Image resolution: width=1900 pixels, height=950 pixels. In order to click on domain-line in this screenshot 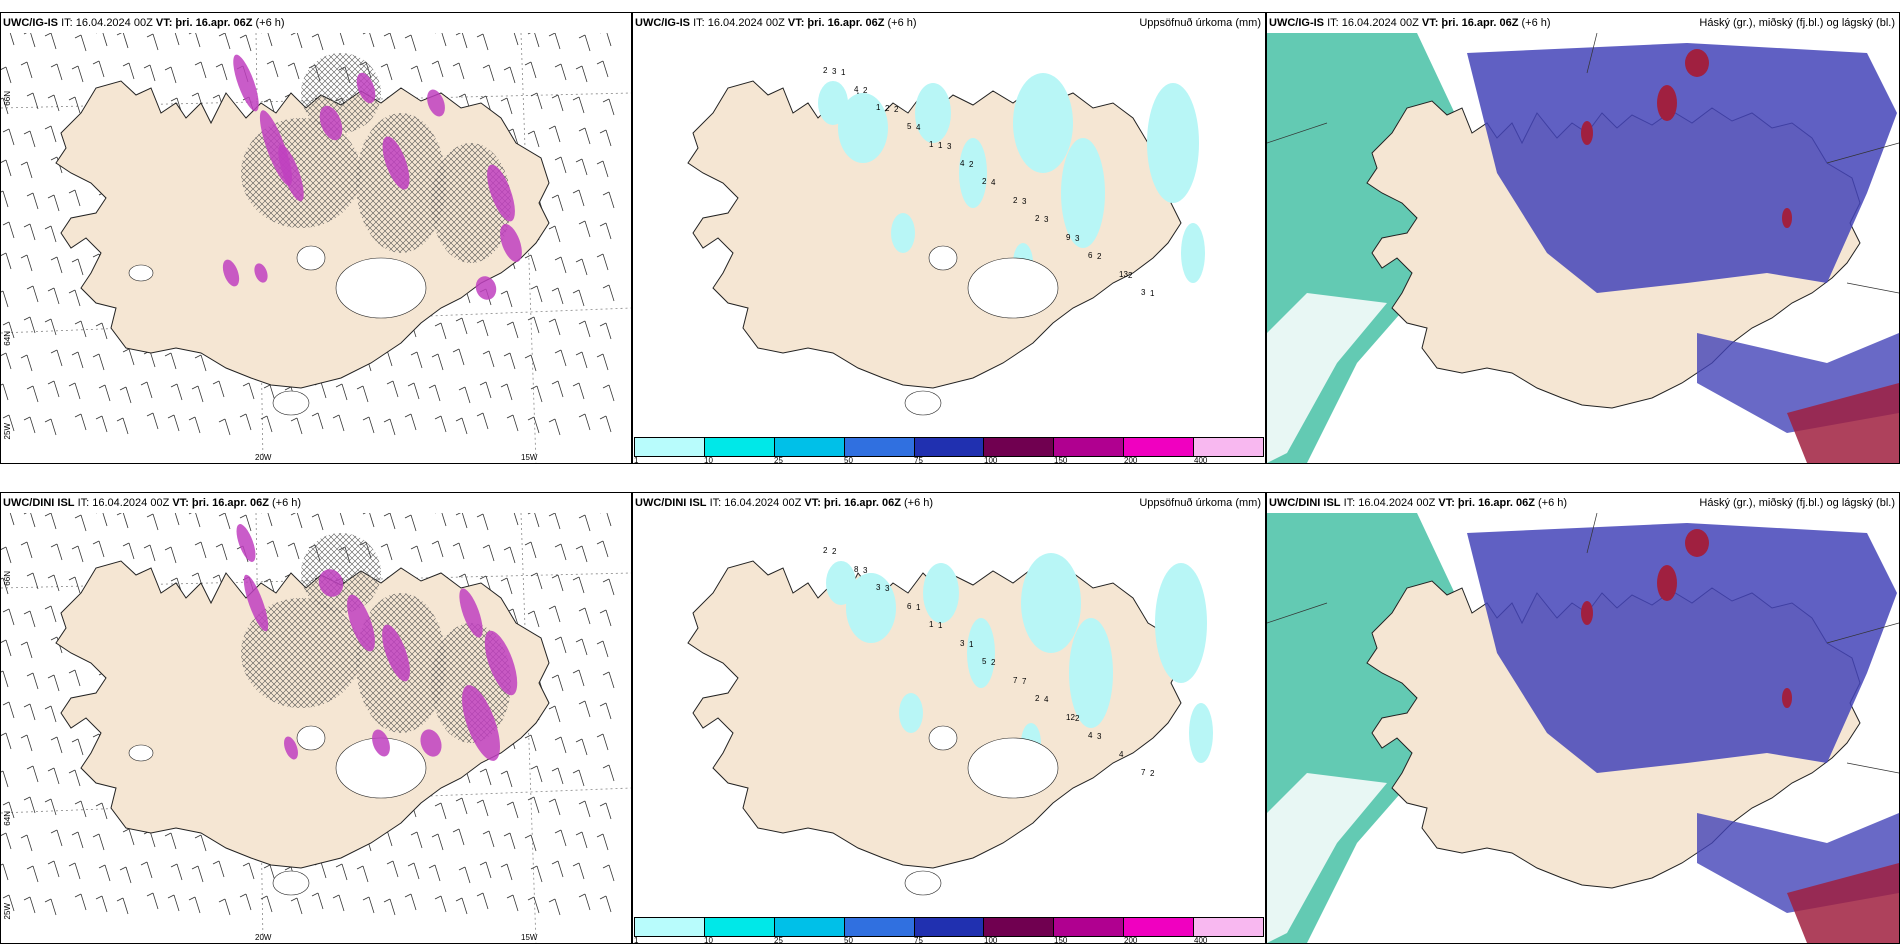, I will do `click(1297, 613)`.